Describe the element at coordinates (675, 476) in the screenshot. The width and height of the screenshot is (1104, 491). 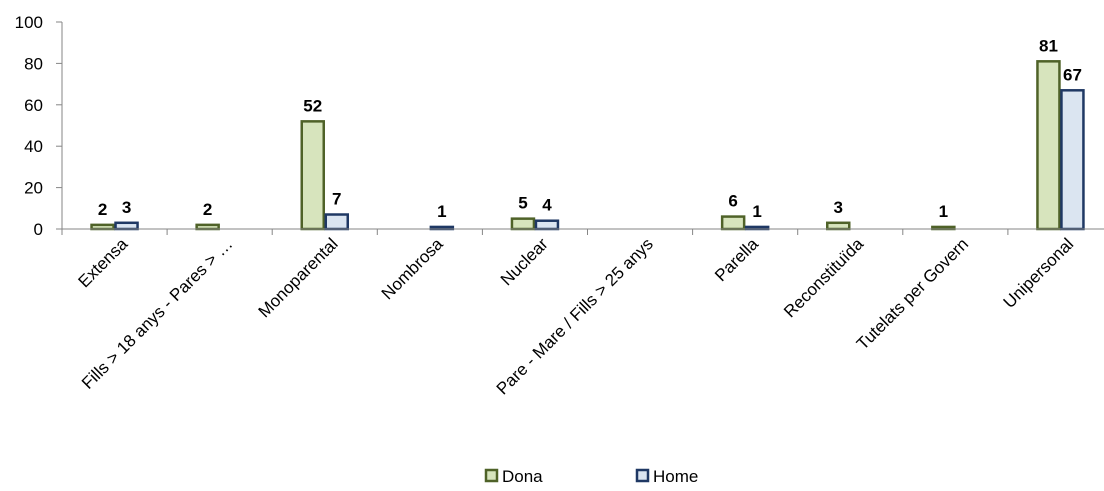
I see `legend-label-home: Home` at that location.